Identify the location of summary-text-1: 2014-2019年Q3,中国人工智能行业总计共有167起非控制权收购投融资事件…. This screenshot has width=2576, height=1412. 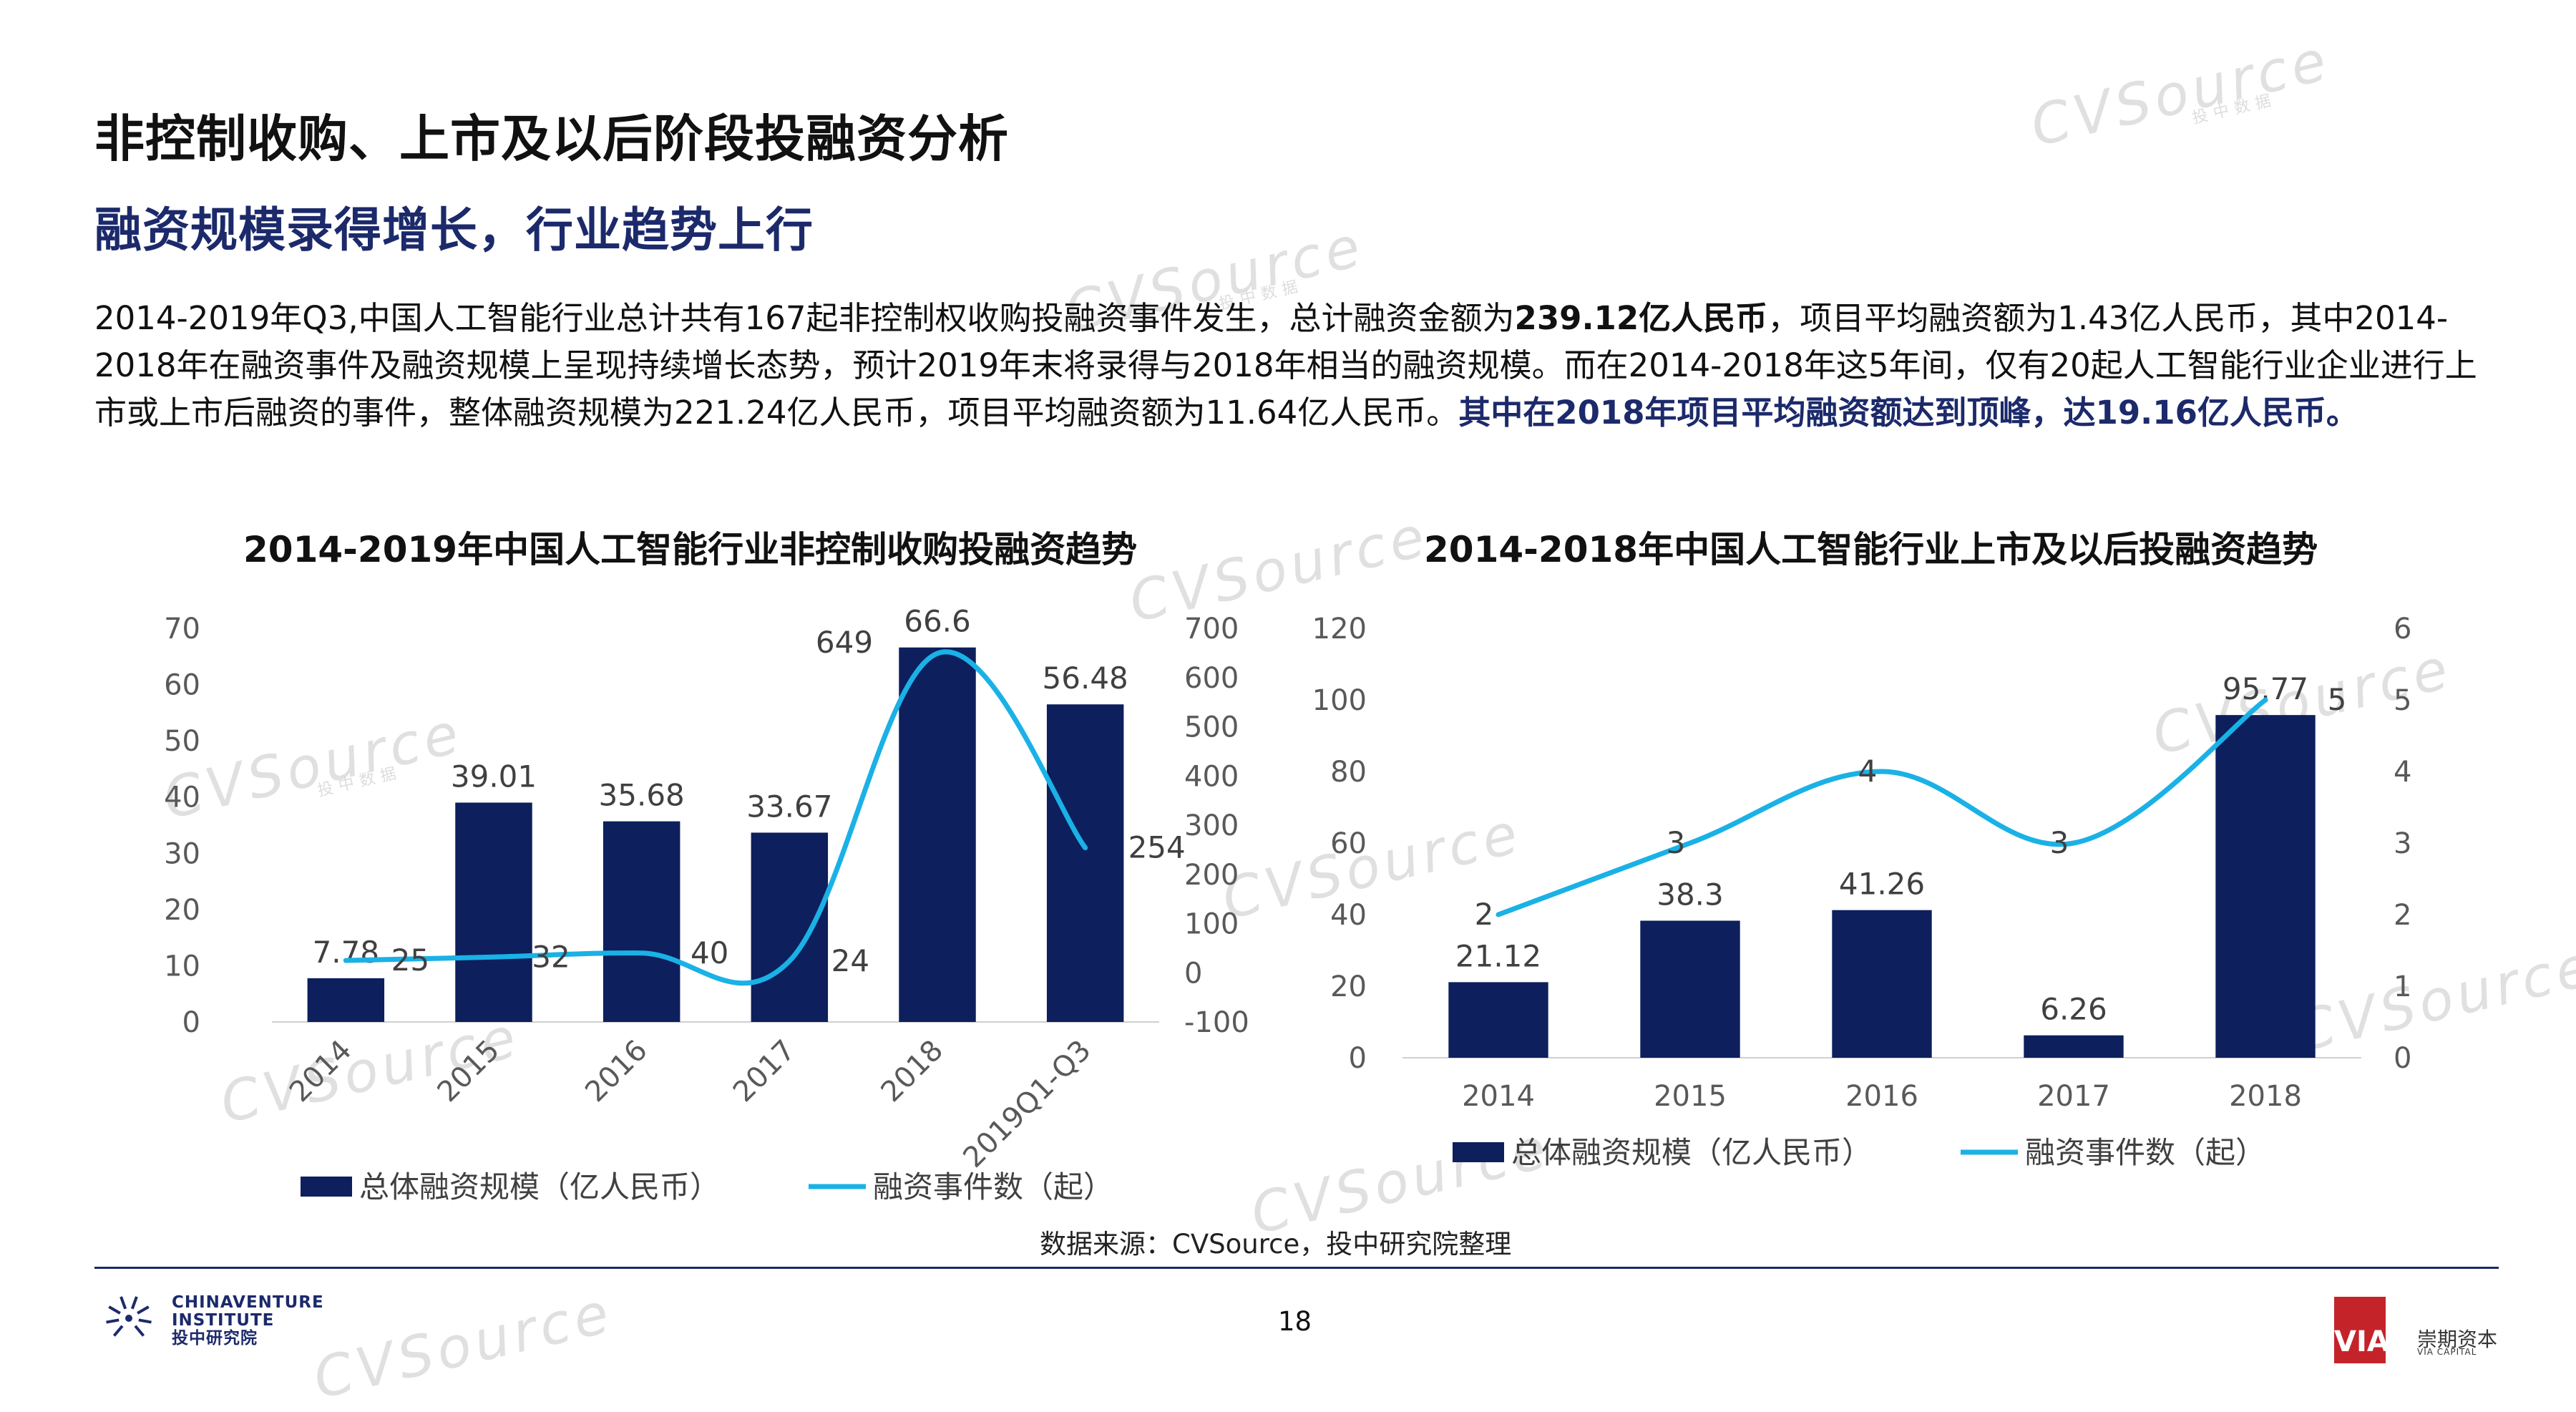
(805, 318).